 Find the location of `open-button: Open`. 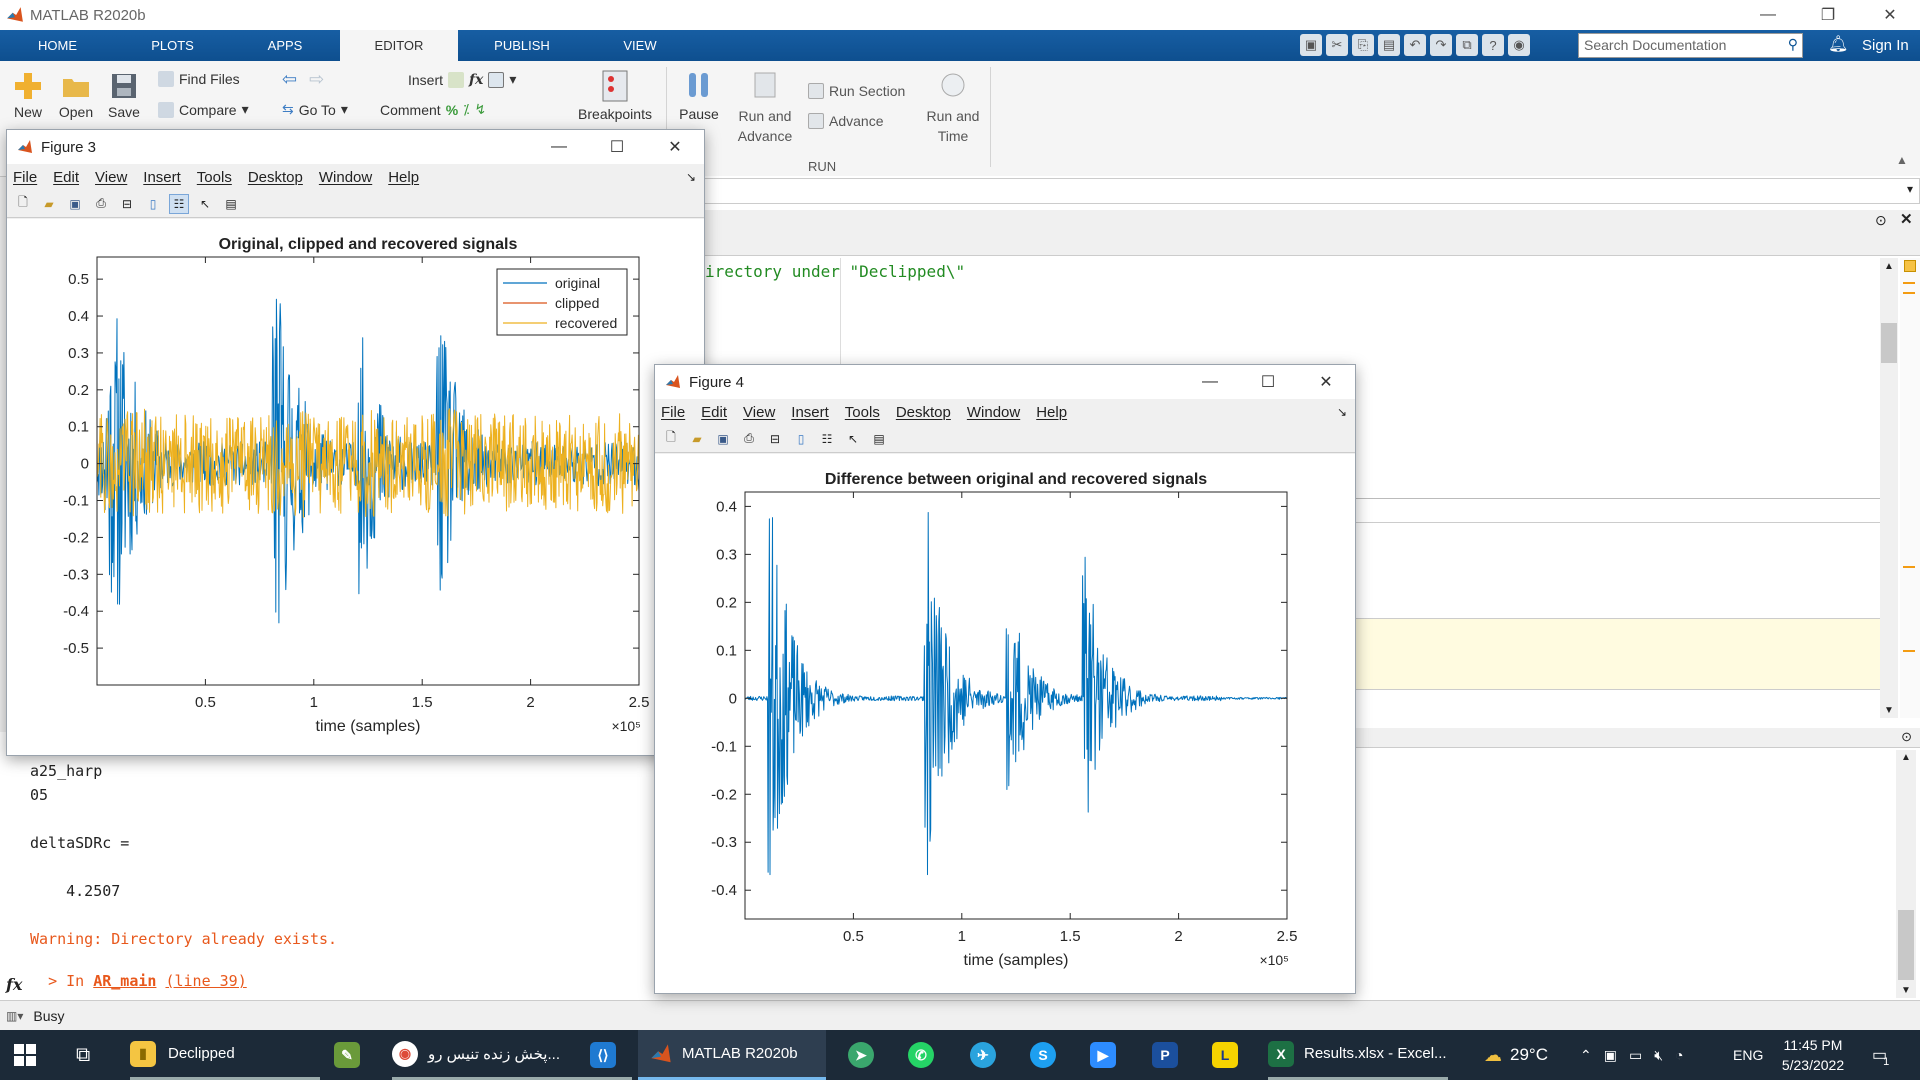

open-button: Open is located at coordinates (76, 95).